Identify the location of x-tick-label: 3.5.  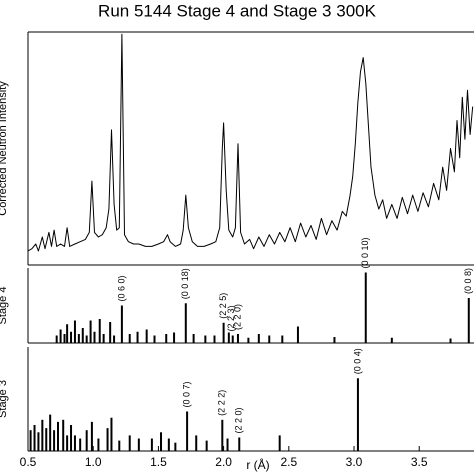
(419, 462).